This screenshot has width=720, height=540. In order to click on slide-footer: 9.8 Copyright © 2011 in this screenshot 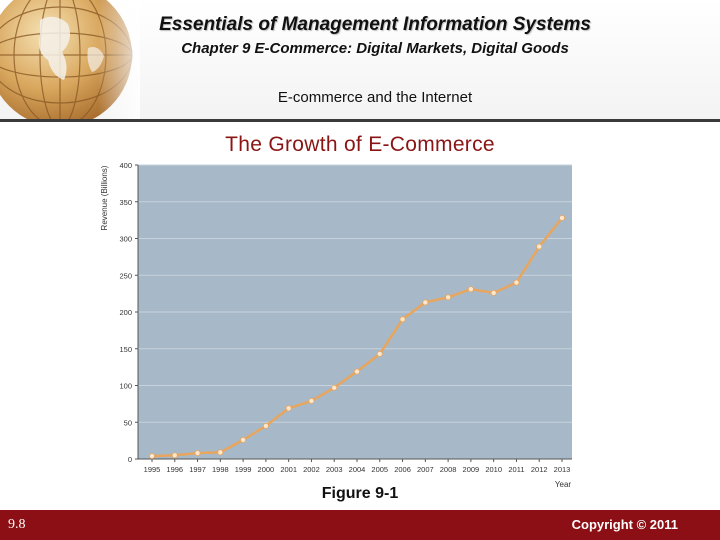, I will do `click(360, 525)`.